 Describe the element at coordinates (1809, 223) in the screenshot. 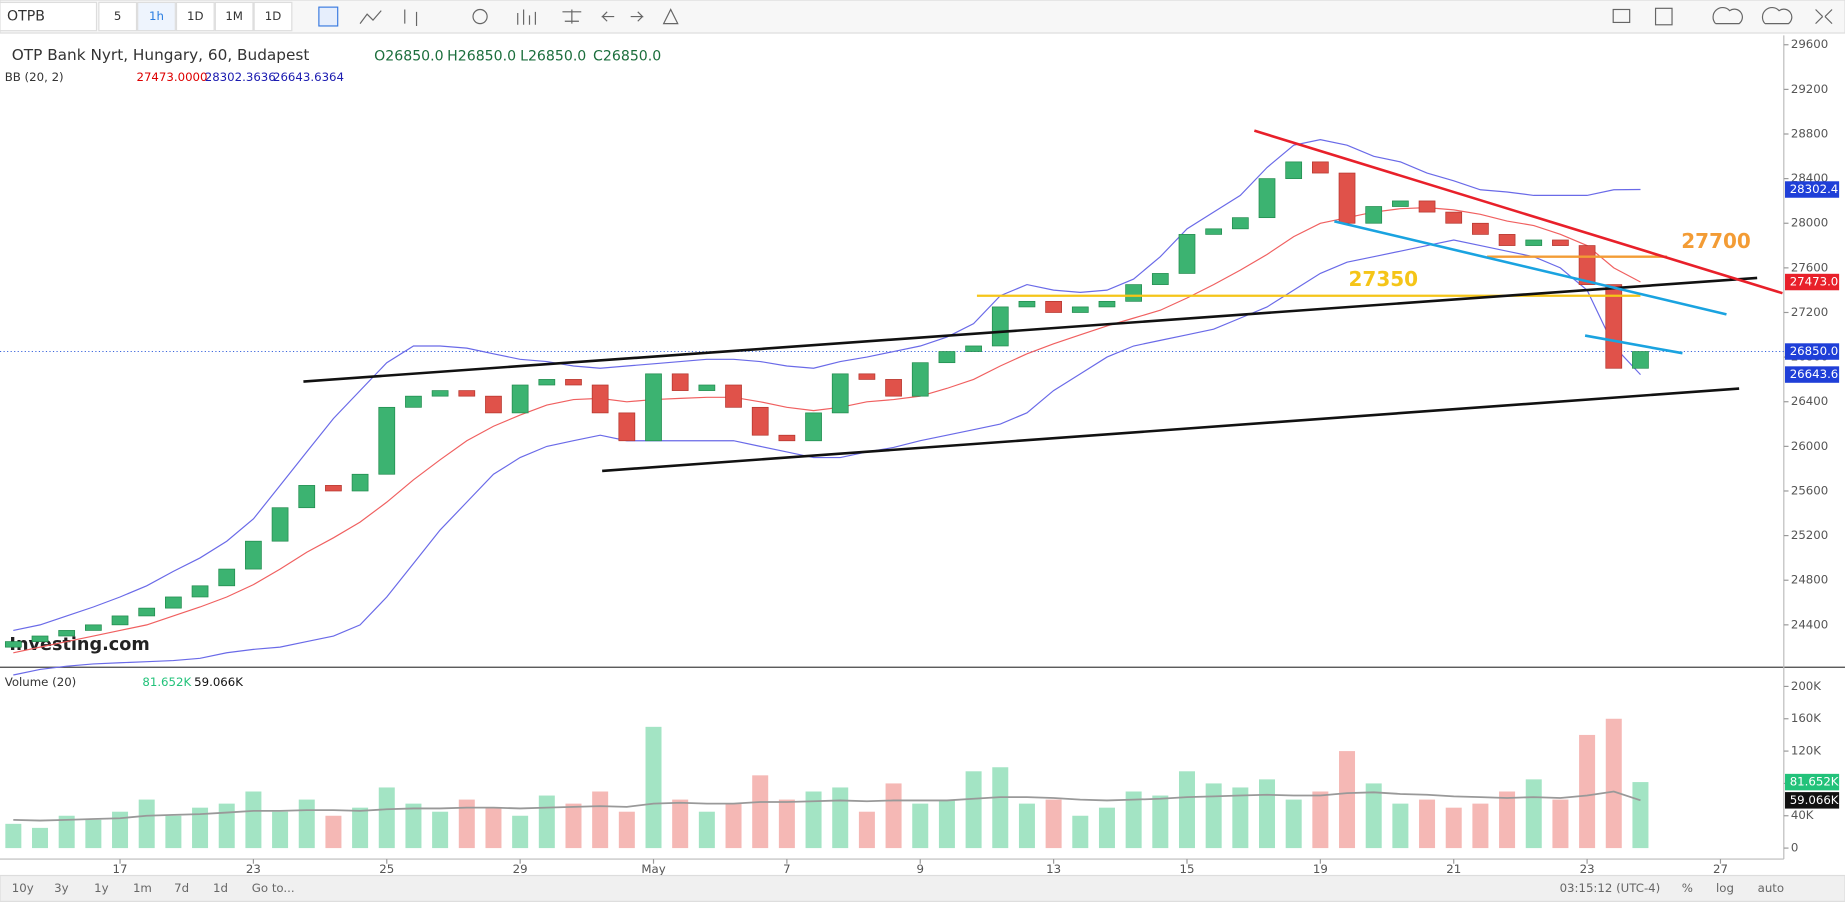

I see `y-tick-label: 28000` at that location.